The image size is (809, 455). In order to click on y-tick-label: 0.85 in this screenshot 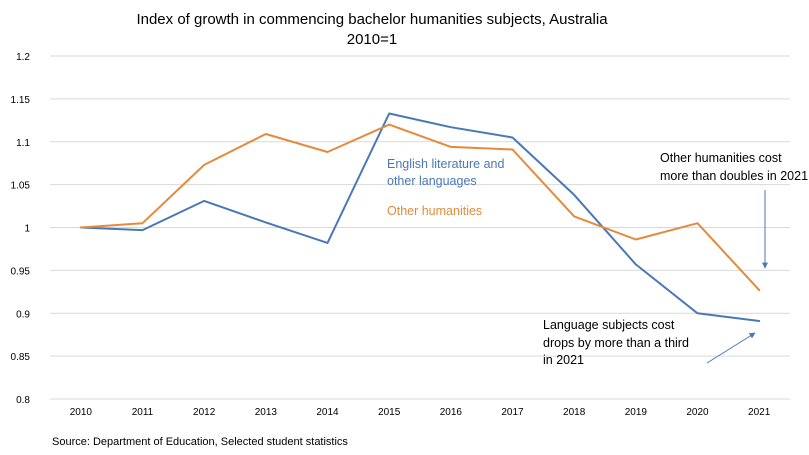, I will do `click(21, 357)`.